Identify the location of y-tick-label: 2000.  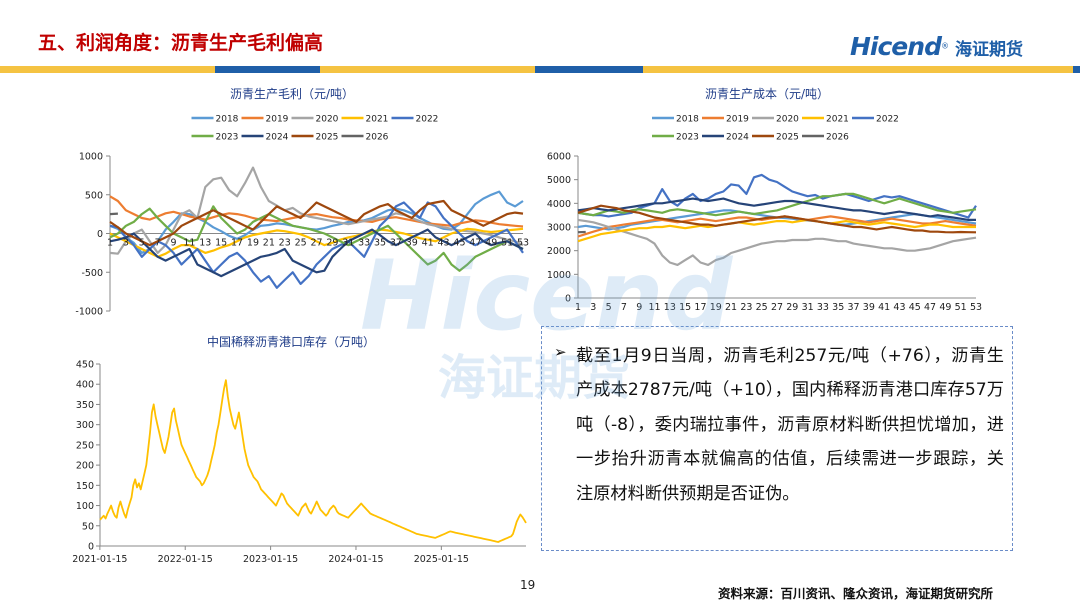
(559, 251).